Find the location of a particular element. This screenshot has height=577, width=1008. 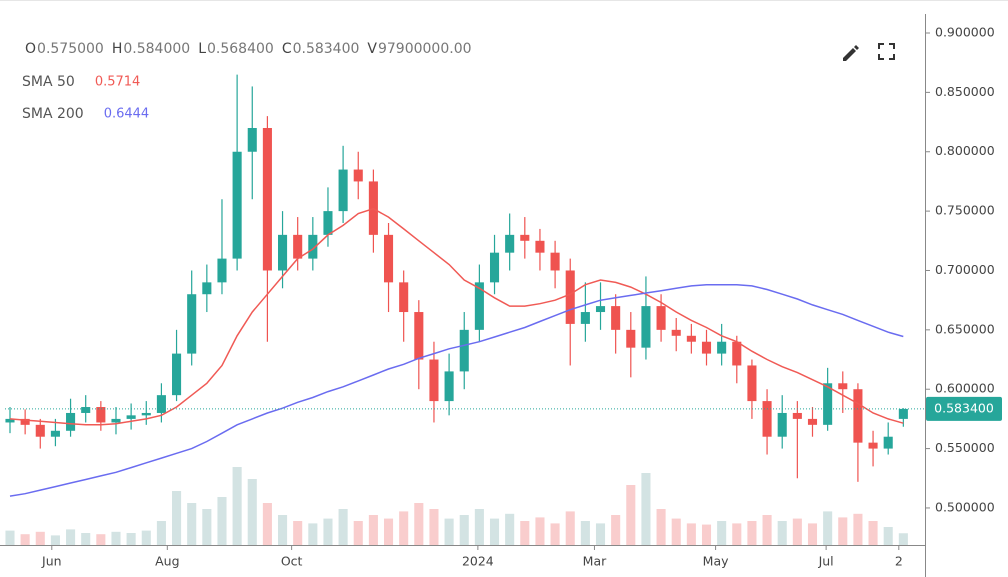

legend-value: 0.6444 is located at coordinates (127, 114).